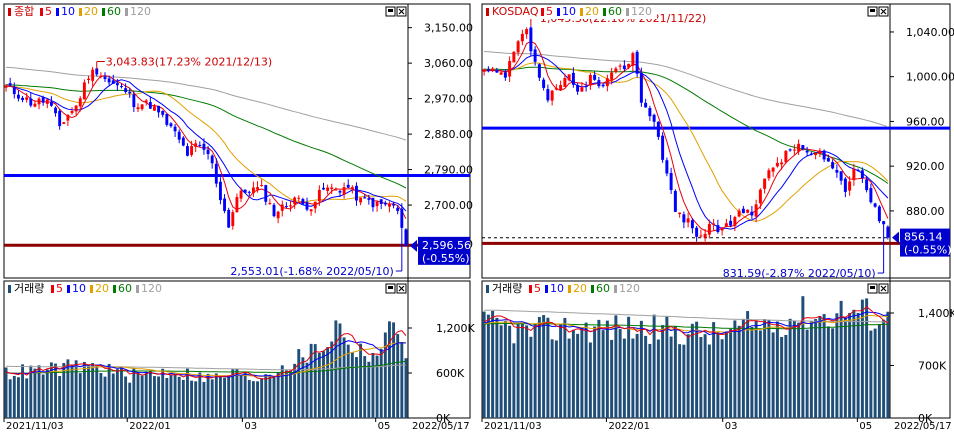 The image size is (954, 435). I want to click on legend-ma-label: 60, so click(125, 288).